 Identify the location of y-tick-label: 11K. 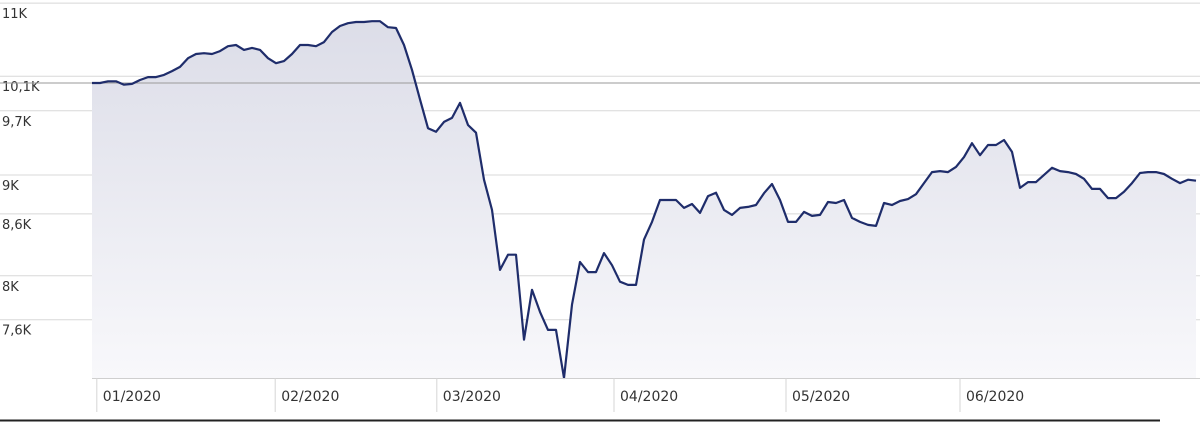
(15, 14).